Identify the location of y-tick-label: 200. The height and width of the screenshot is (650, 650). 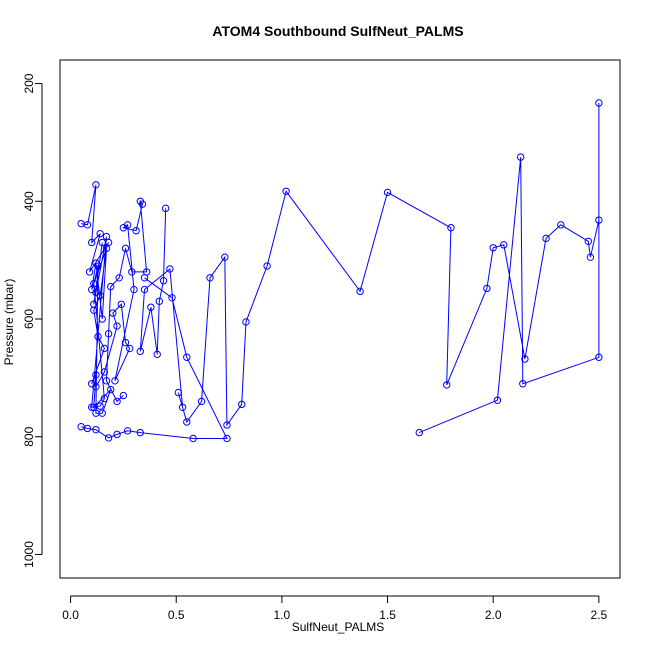
(29, 83).